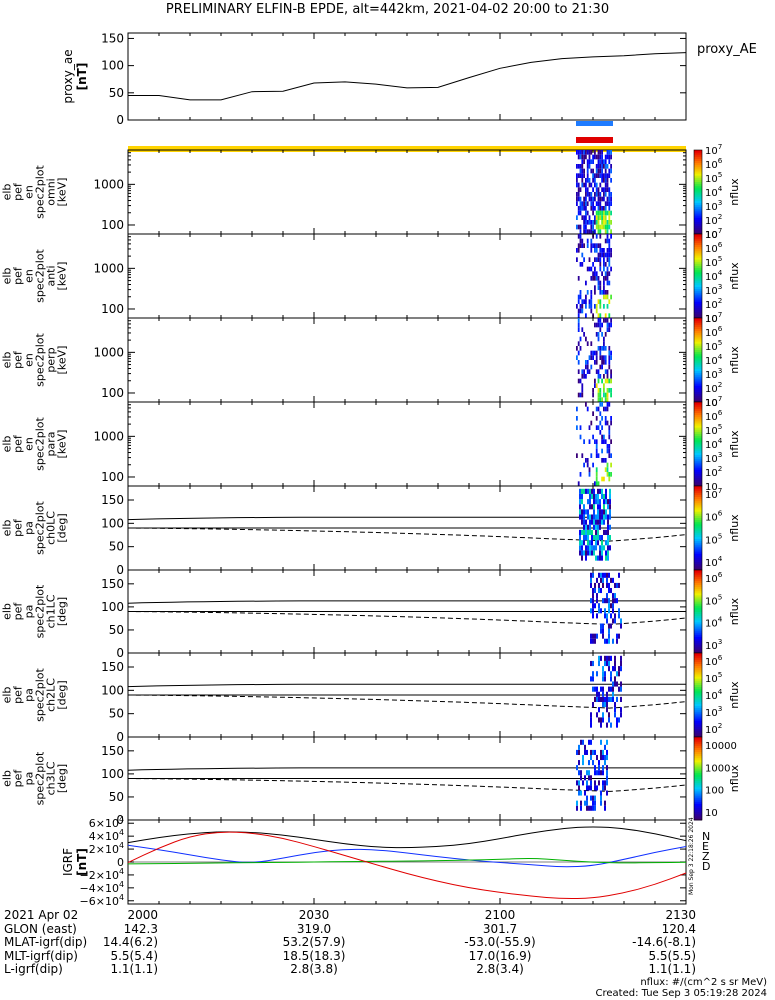  I want to click on row-label-l: L-igrf(dip), so click(33, 969).